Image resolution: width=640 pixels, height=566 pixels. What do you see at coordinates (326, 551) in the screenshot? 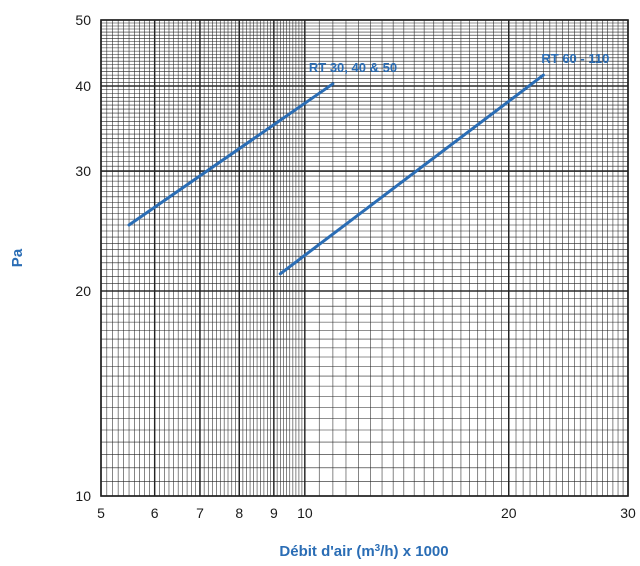
I see `x-axis-label-main: Débit d'air (m` at bounding box center [326, 551].